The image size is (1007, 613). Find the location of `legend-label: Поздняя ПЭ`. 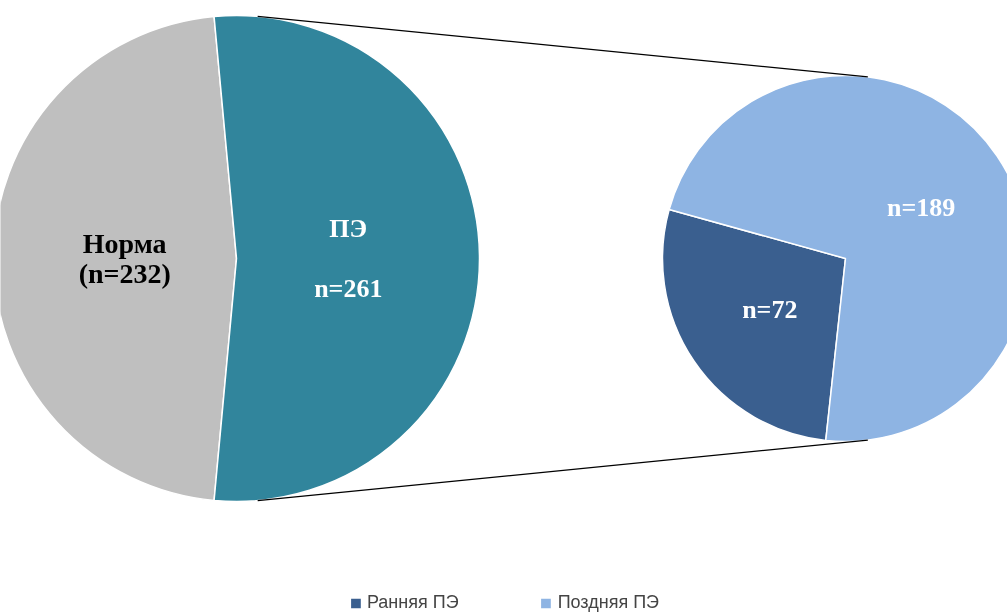

legend-label: Поздняя ПЭ is located at coordinates (608, 602).